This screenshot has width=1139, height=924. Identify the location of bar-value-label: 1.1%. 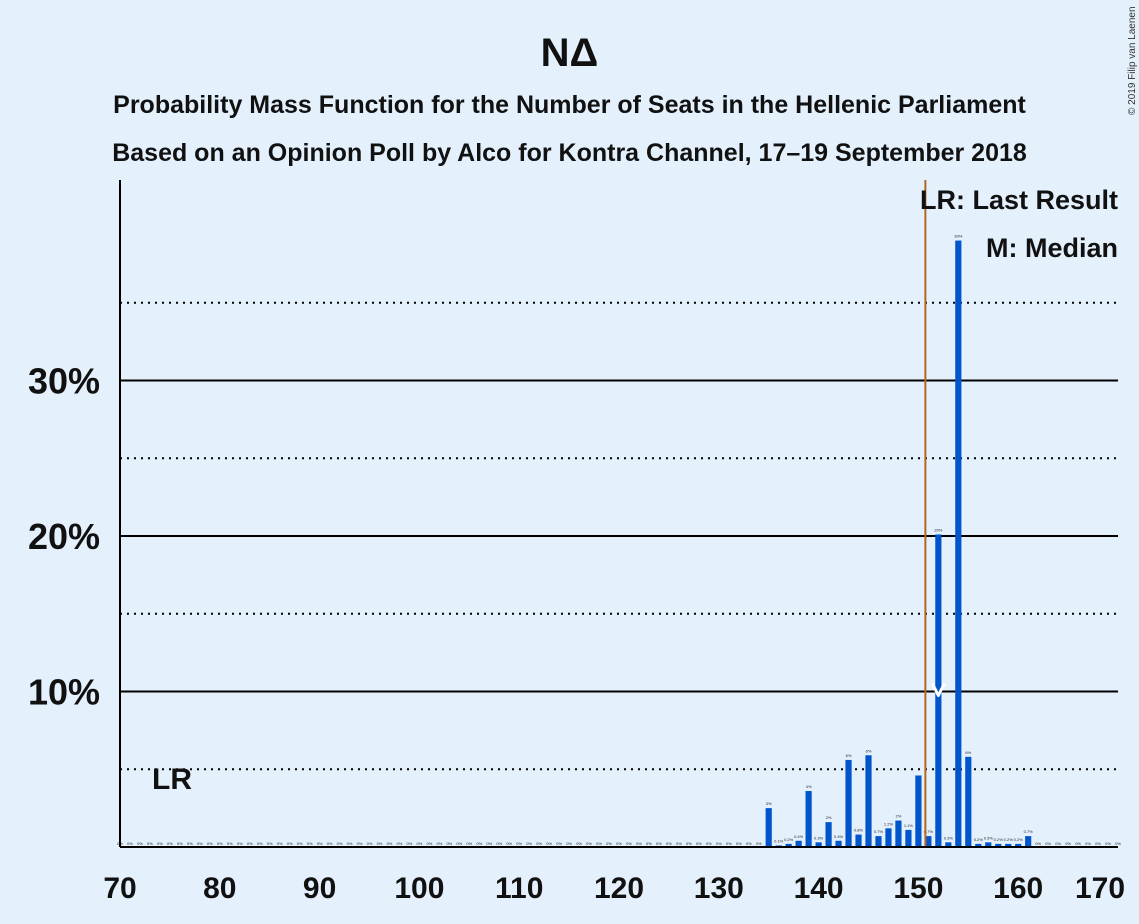
(909, 825).